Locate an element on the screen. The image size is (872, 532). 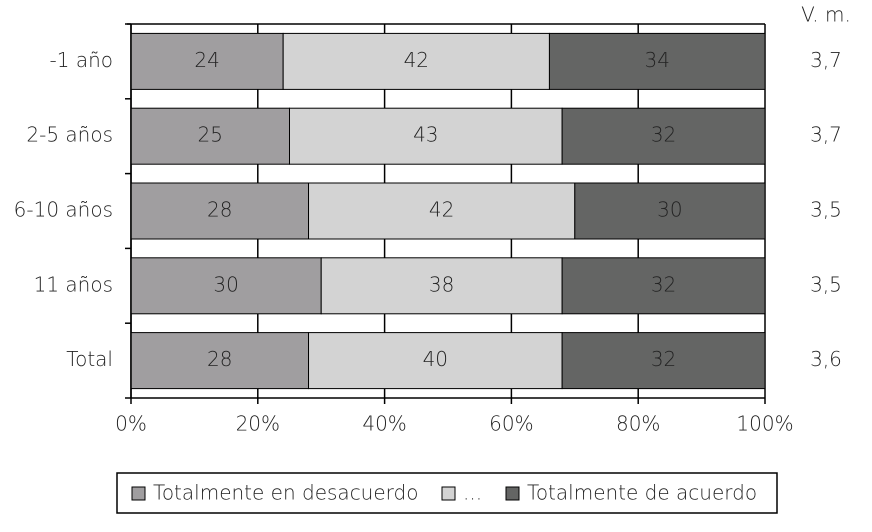
data-label: 43 is located at coordinates (425, 135).